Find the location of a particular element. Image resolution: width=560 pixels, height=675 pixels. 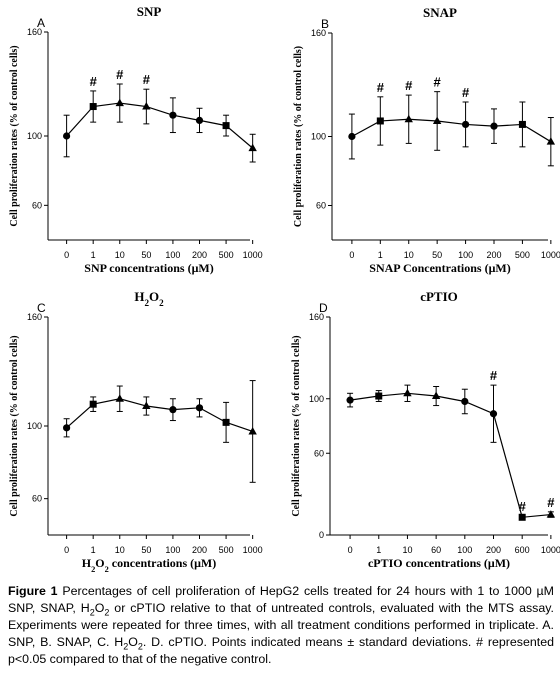

x-axis-label: H2O2 concentrations (μM) is located at coordinates (149, 565).